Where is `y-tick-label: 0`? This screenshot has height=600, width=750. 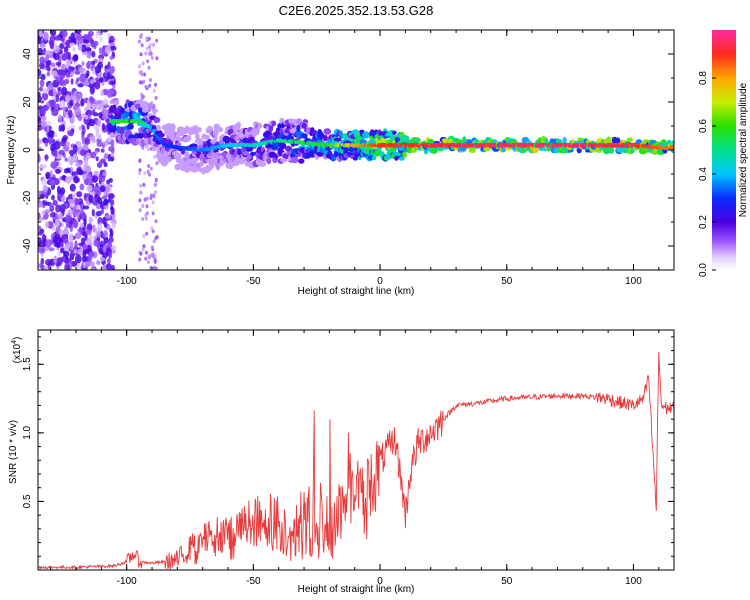 y-tick-label: 0 is located at coordinates (27, 150).